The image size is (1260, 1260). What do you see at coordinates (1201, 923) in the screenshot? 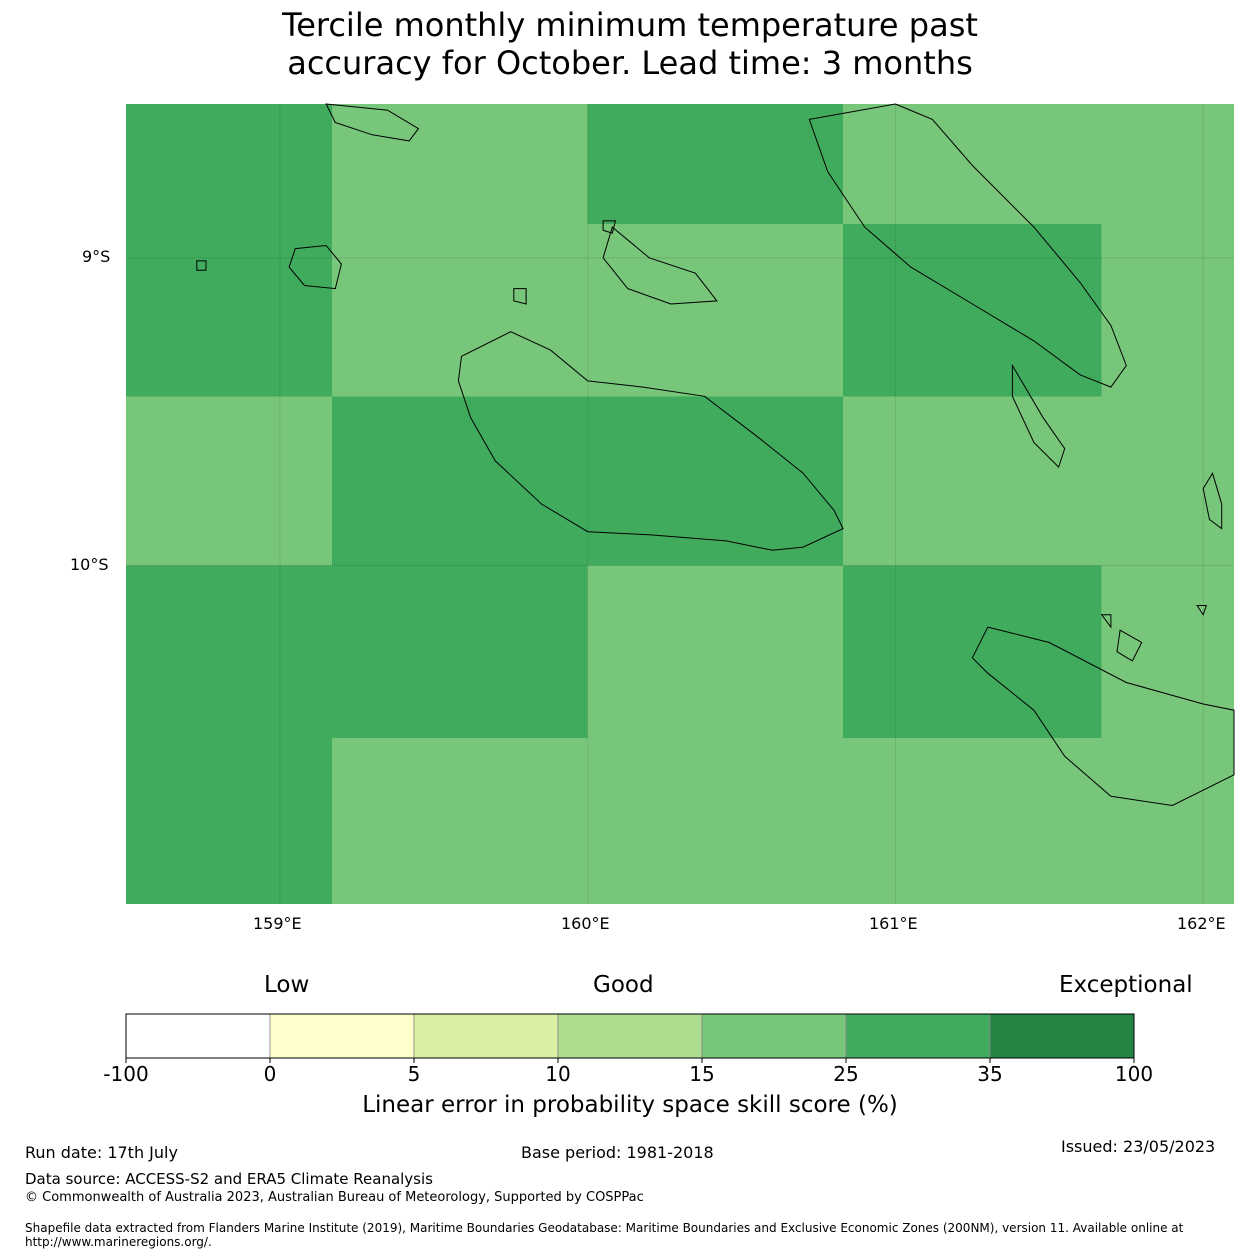
I see `lon-label-162e: 162°E` at bounding box center [1201, 923].